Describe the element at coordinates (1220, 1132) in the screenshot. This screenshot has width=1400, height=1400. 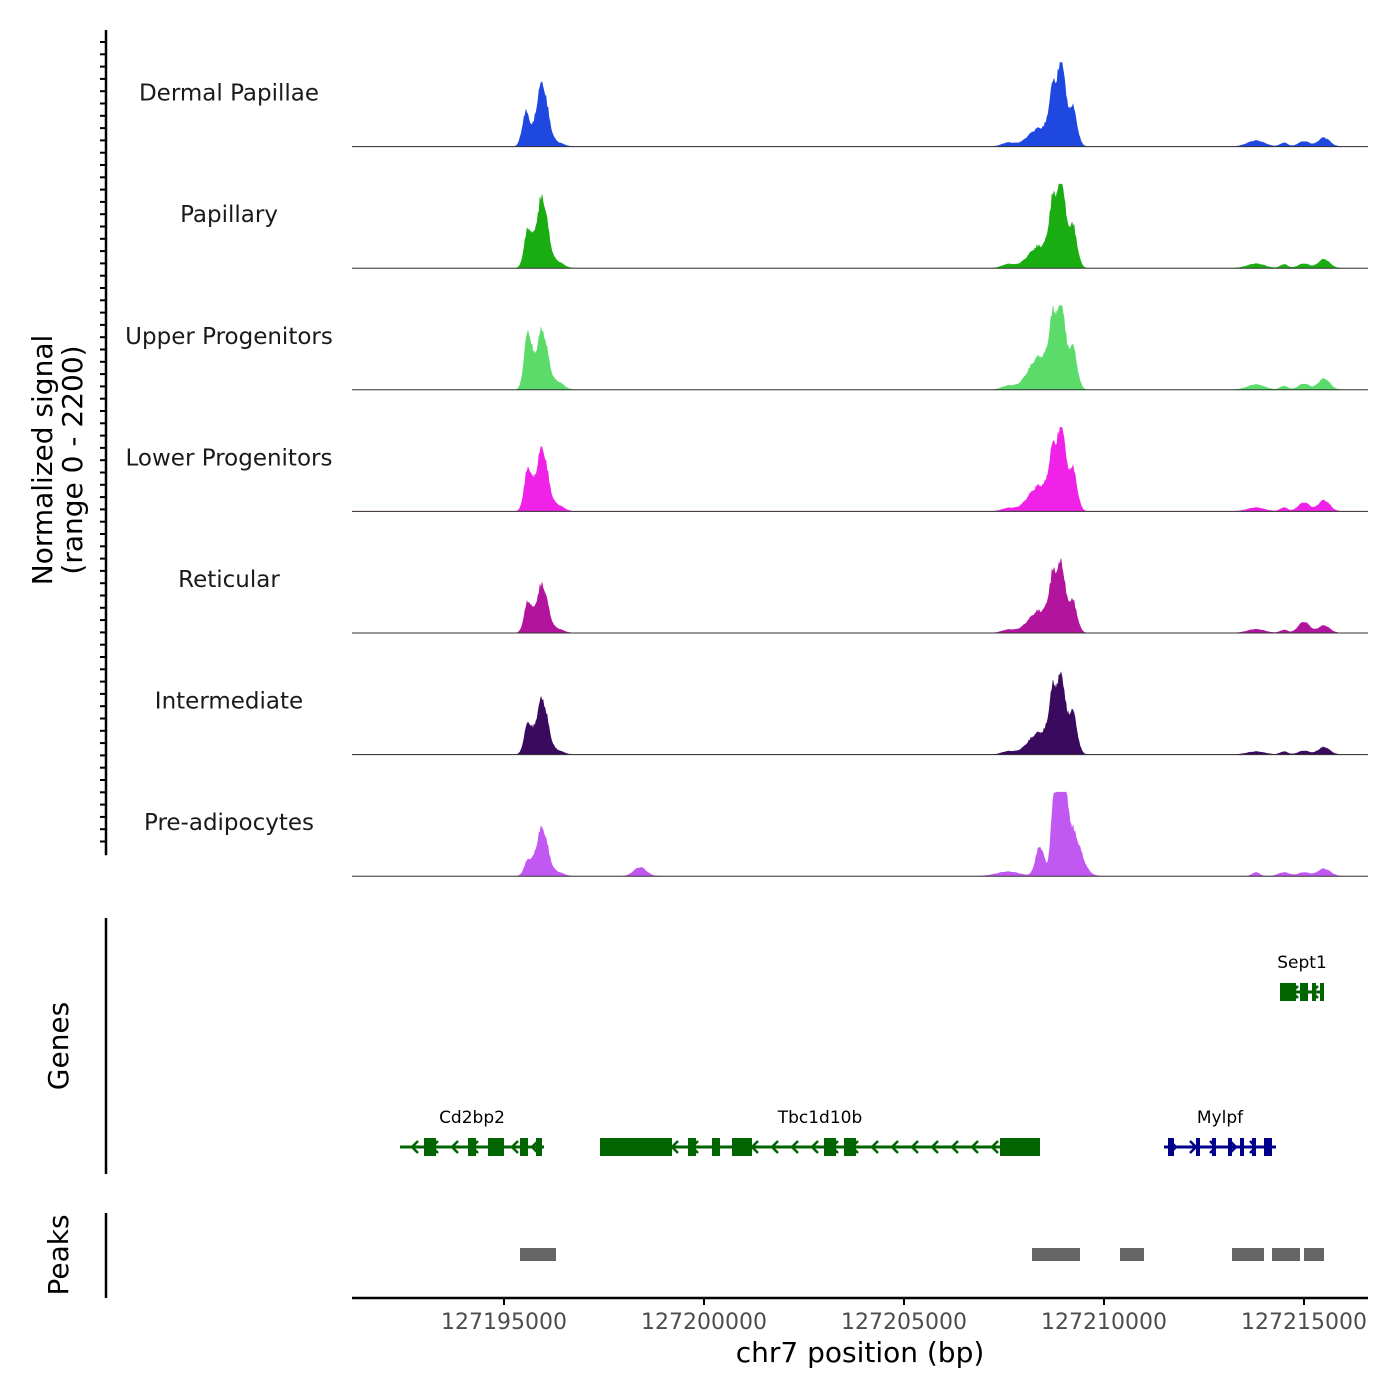
I see `gene-mylpf: Mylpf` at that location.